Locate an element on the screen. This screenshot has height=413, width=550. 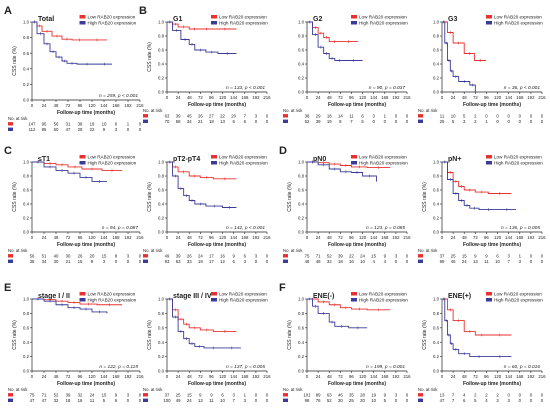
risk-swatch-low is located at coordinates (145, 256).